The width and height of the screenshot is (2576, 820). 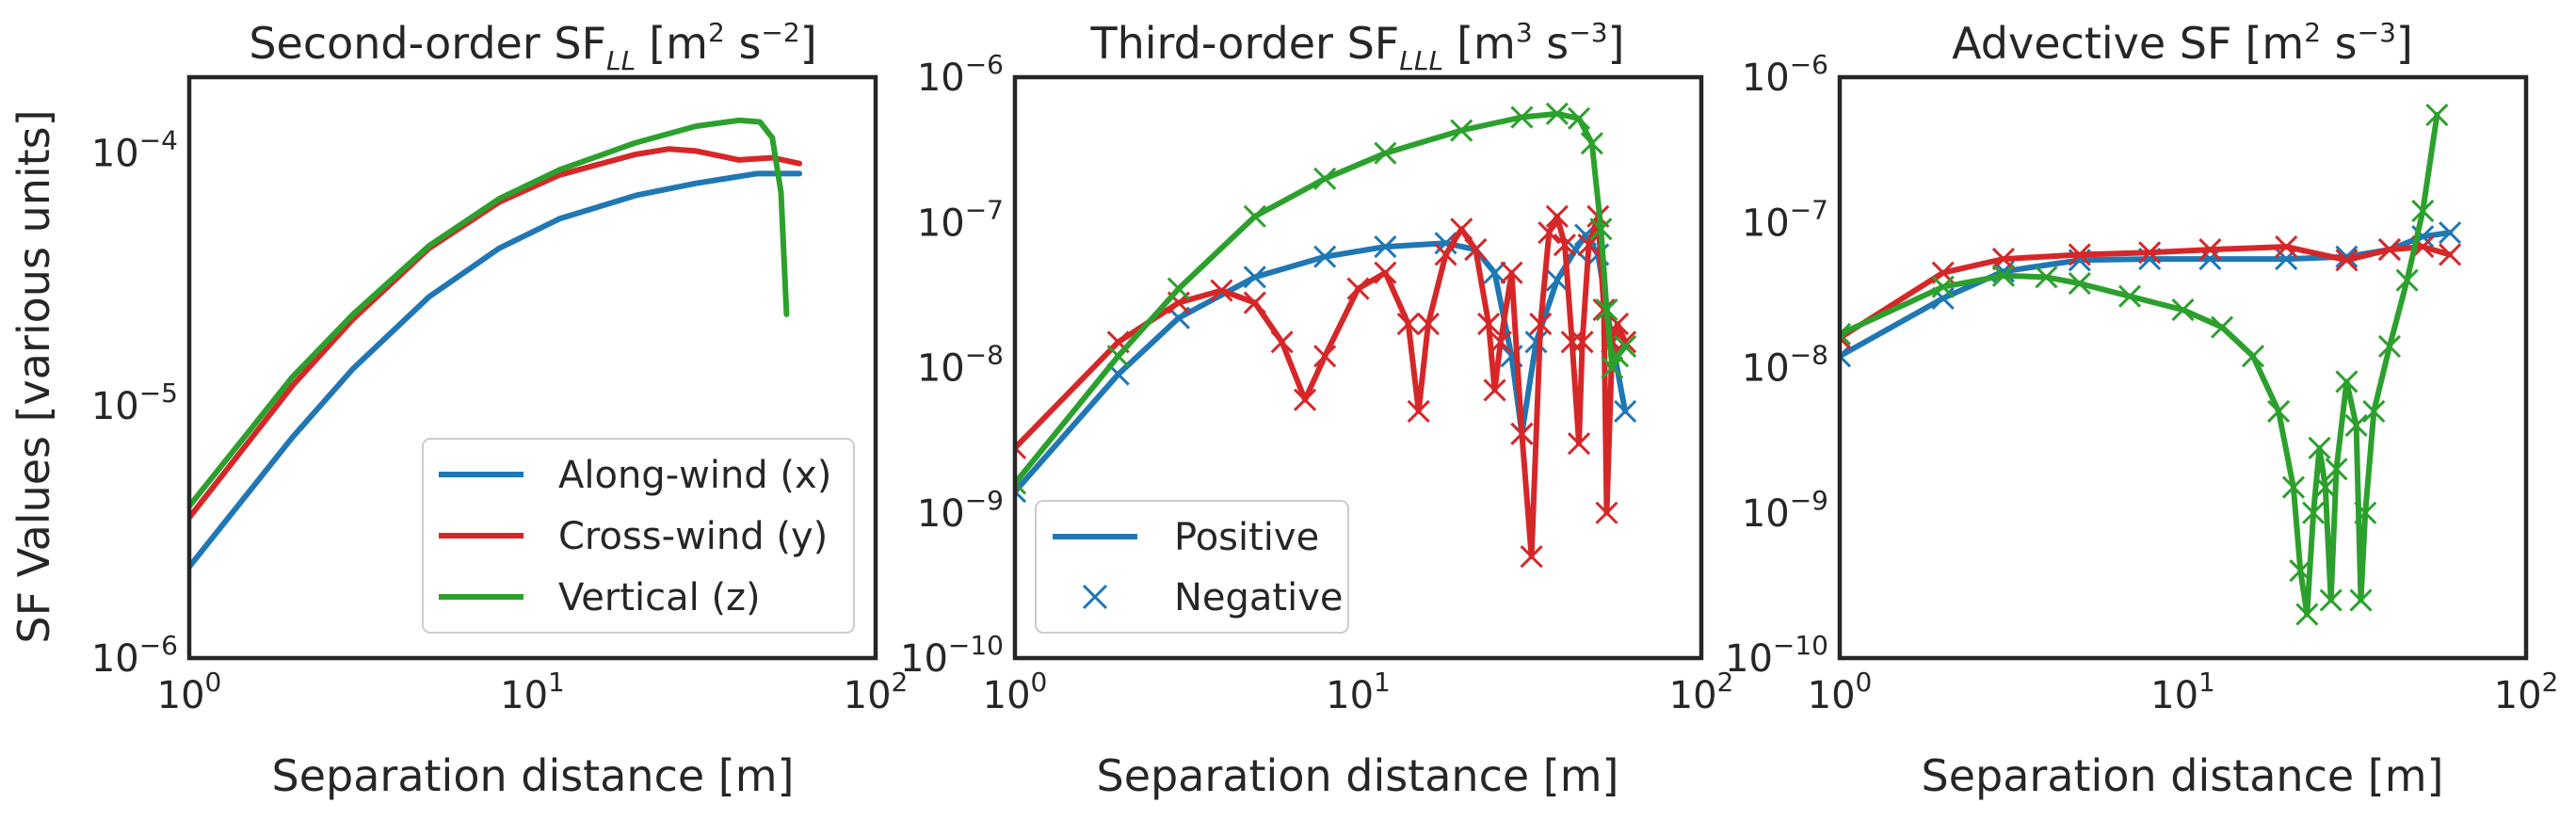 What do you see at coordinates (1785, 510) in the screenshot?
I see `y-tick-label-2-1: 10⁻⁹` at bounding box center [1785, 510].